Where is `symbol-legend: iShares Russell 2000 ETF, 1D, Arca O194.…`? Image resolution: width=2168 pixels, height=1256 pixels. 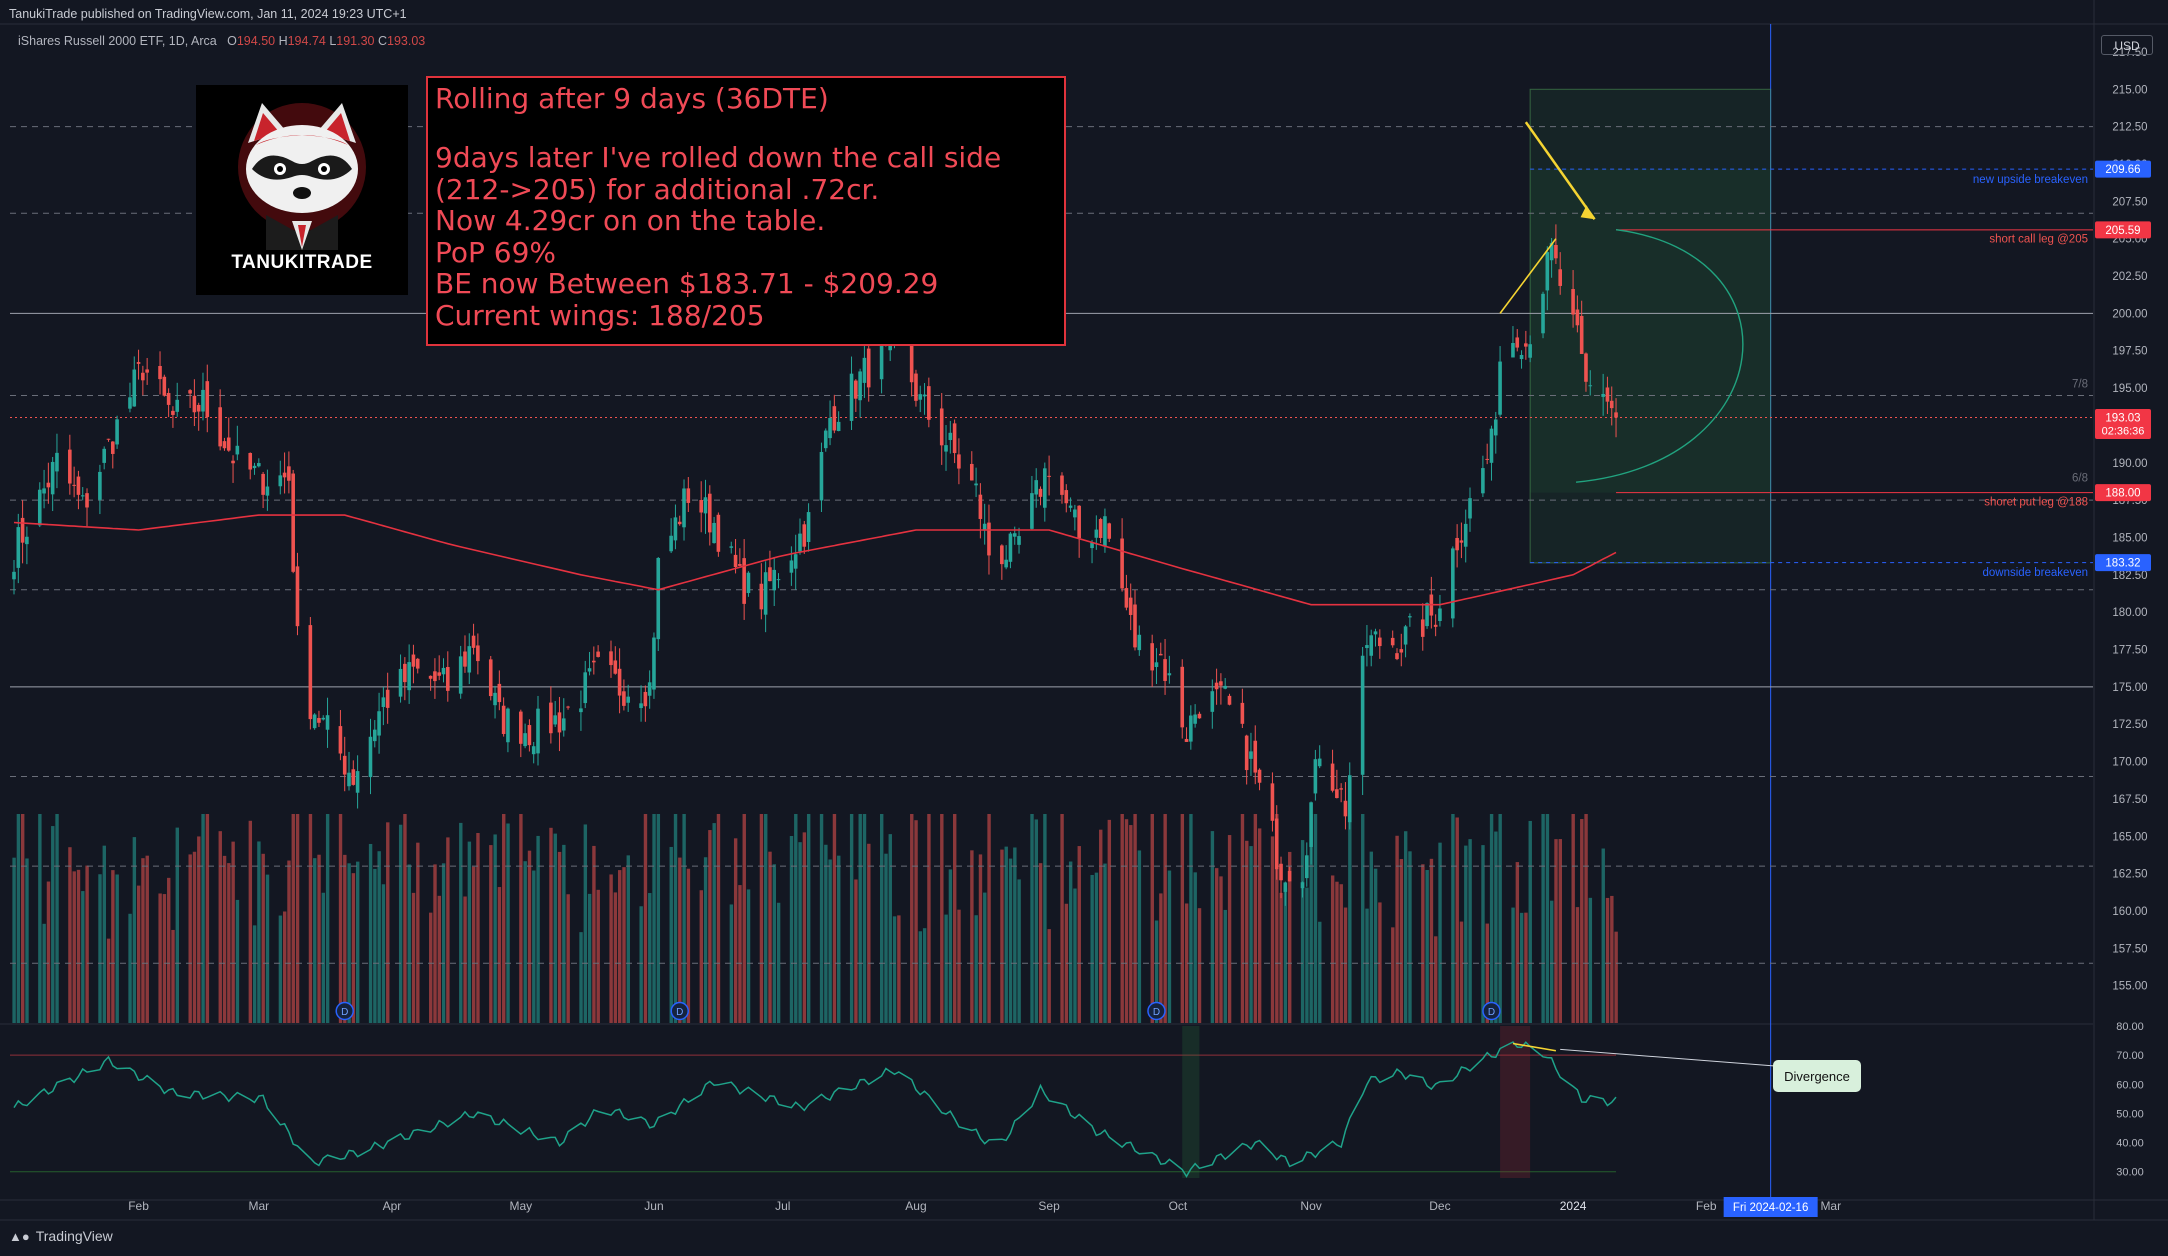
symbol-legend: iShares Russell 2000 ETF, 1D, Arca O194.… is located at coordinates (221, 41).